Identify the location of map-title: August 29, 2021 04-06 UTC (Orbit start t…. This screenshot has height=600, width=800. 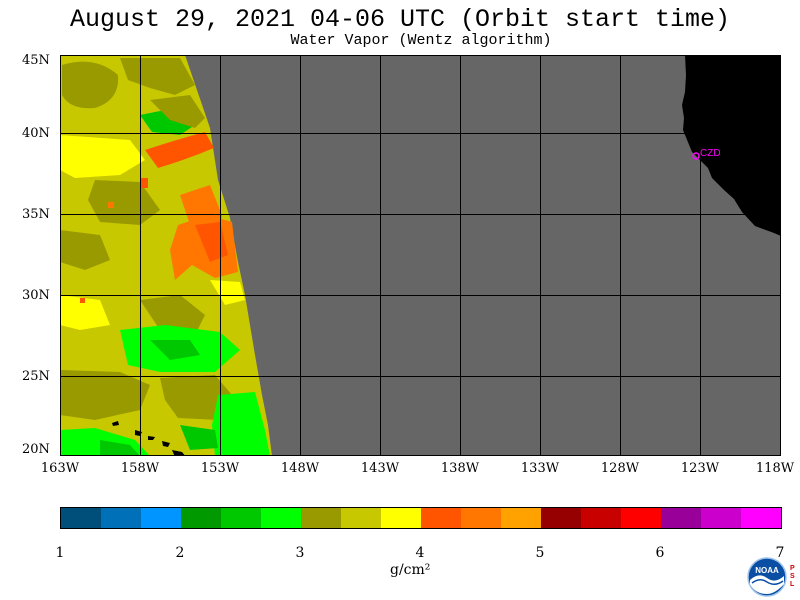
(400, 19).